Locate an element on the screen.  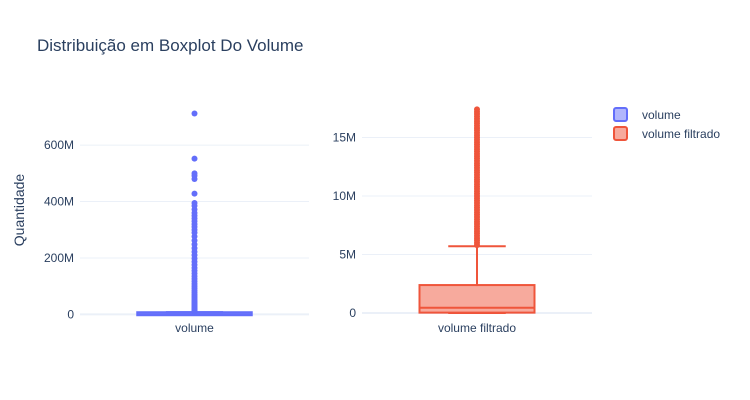
x-tick-label: volume filtrado is located at coordinates (477, 328).